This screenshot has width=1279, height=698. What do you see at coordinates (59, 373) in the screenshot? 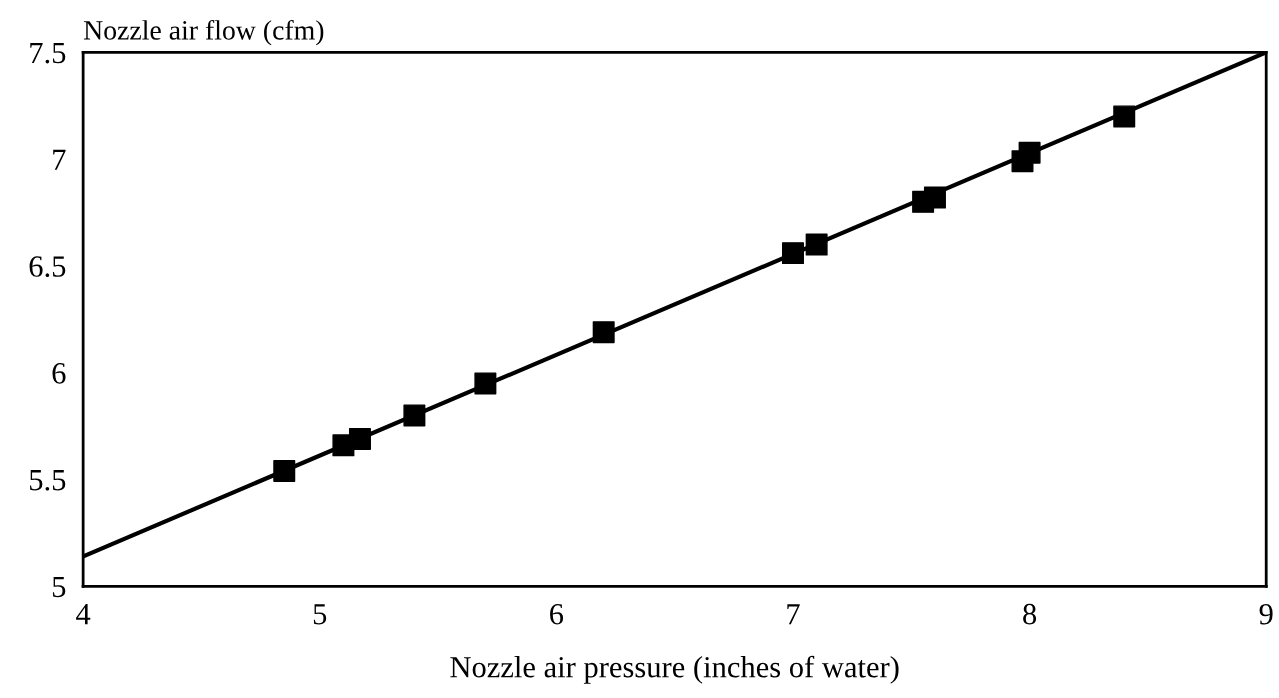
I see `y-tick-label: 6` at bounding box center [59, 373].